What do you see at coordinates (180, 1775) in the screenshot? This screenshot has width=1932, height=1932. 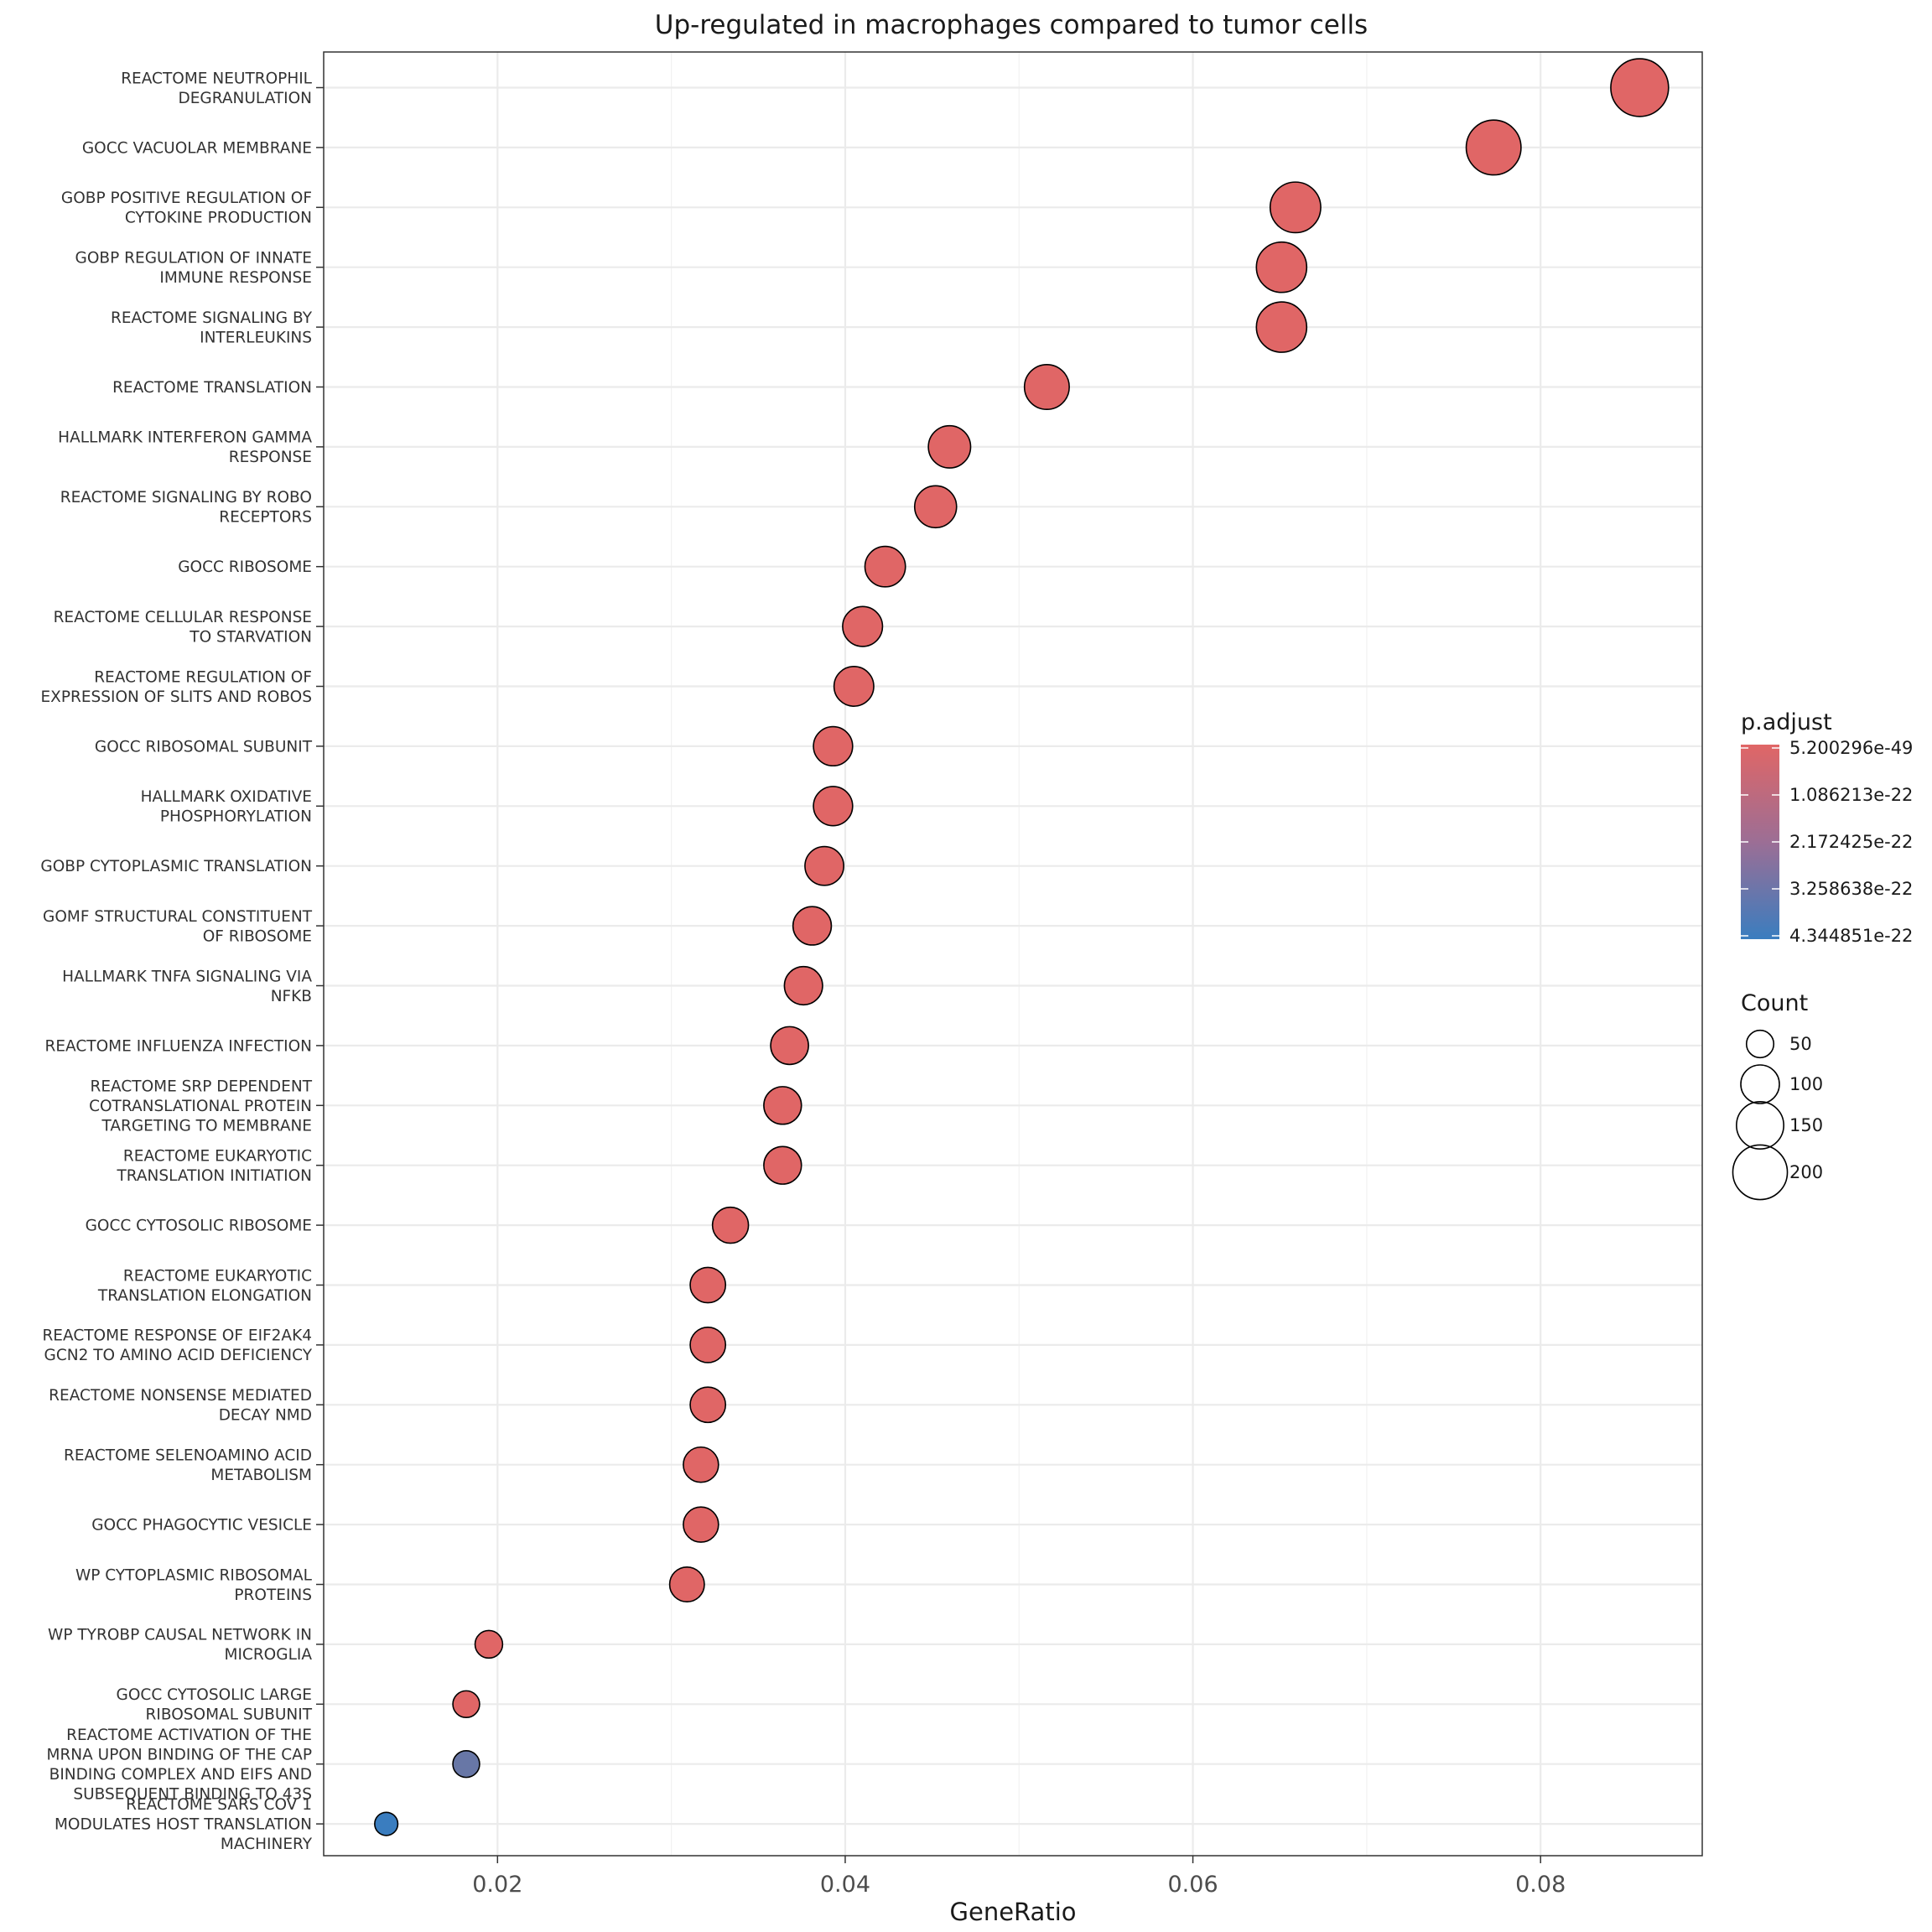 I see `y-tick-label-line: BINDING COMPLEX AND EIFS AND` at bounding box center [180, 1775].